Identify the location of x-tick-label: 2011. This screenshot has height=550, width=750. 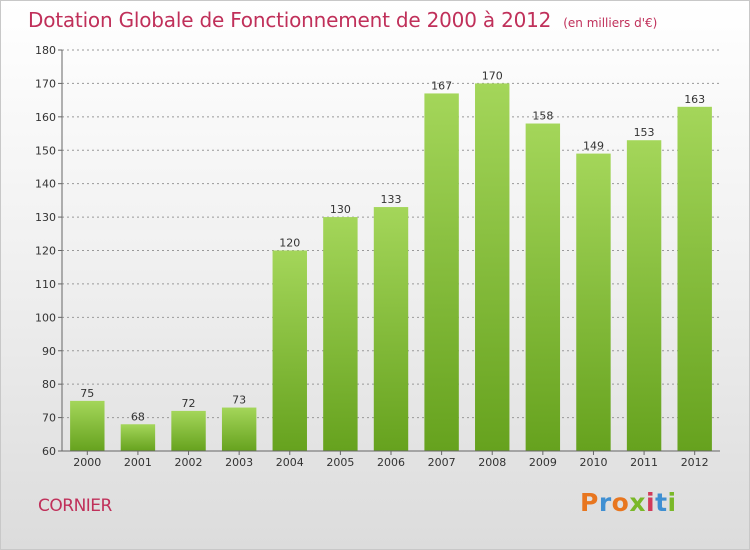
(644, 462).